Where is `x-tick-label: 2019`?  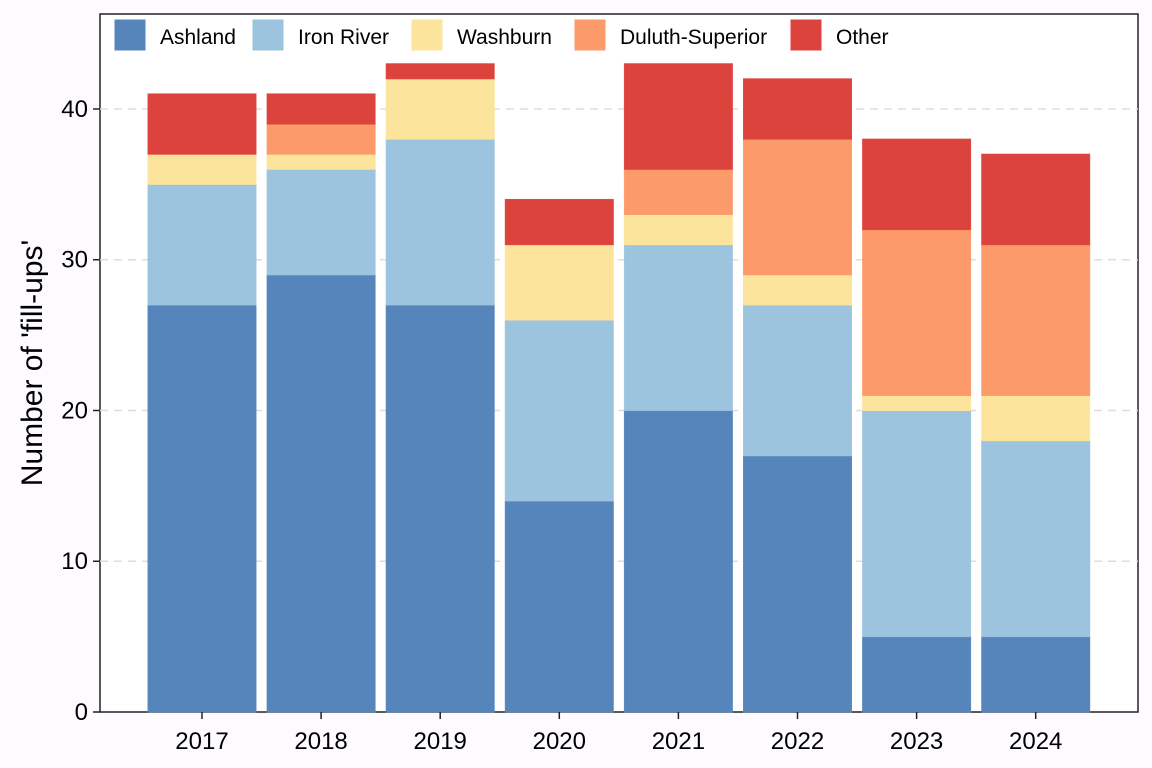
x-tick-label: 2019 is located at coordinates (440, 741).